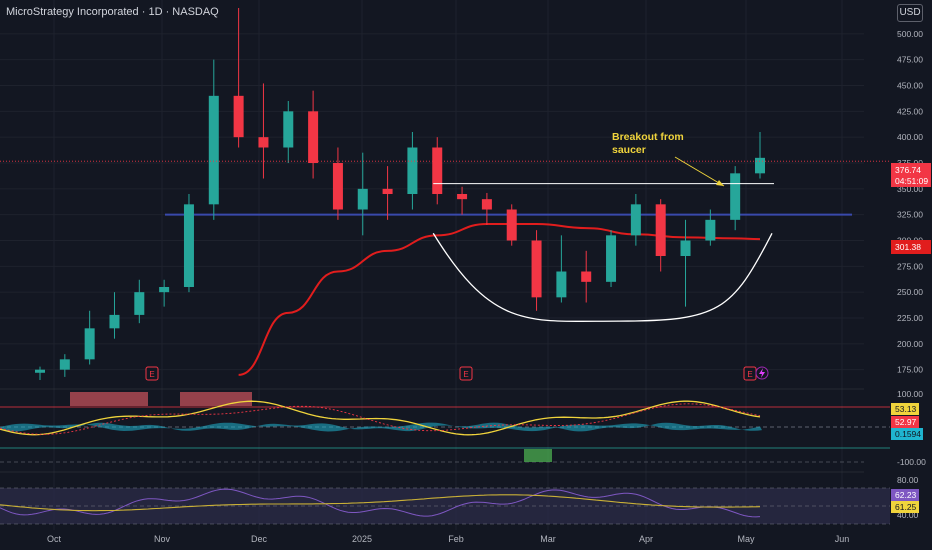 The width and height of the screenshot is (932, 550). What do you see at coordinates (910, 13) in the screenshot?
I see `currency-button: USD` at bounding box center [910, 13].